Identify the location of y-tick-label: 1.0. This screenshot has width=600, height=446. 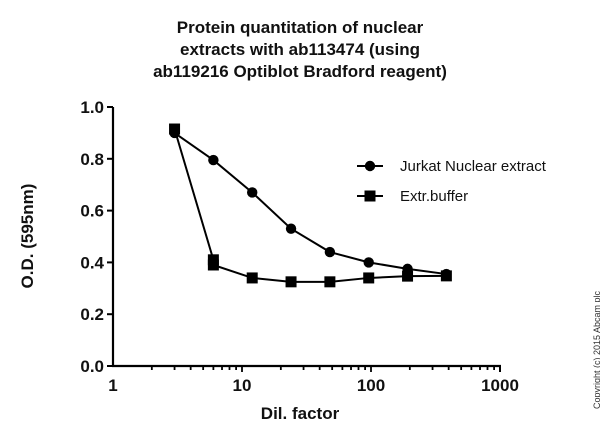
(92, 107).